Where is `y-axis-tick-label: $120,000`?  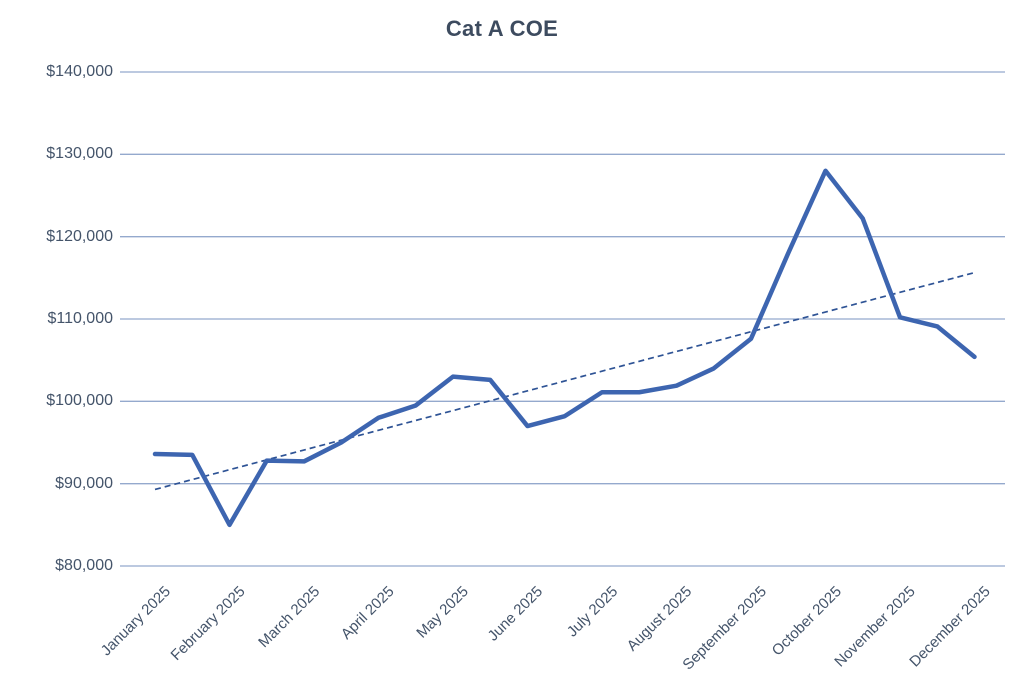 y-axis-tick-label: $120,000 is located at coordinates (79, 236).